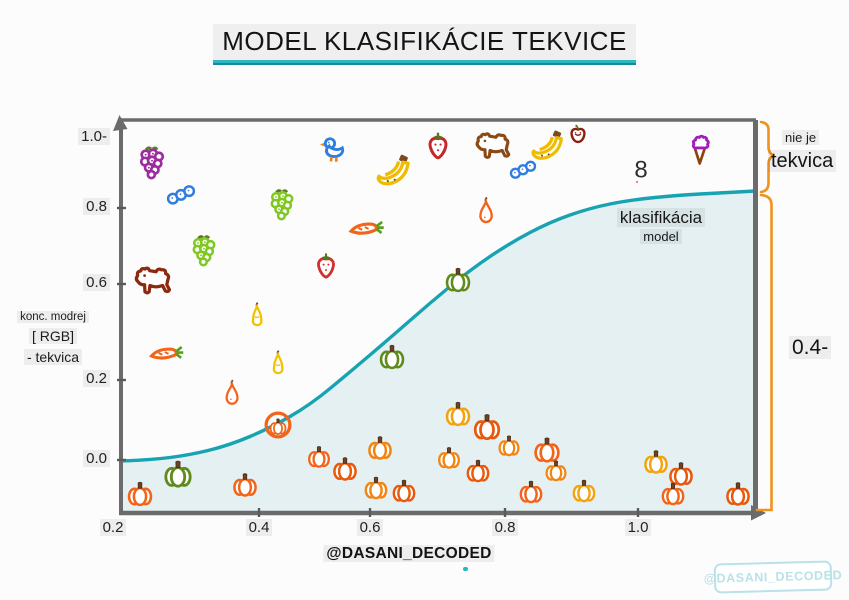 Image resolution: width=849 pixels, height=600 pixels. I want to click on watermark-center: @DASANI_DECODED, so click(409, 553).